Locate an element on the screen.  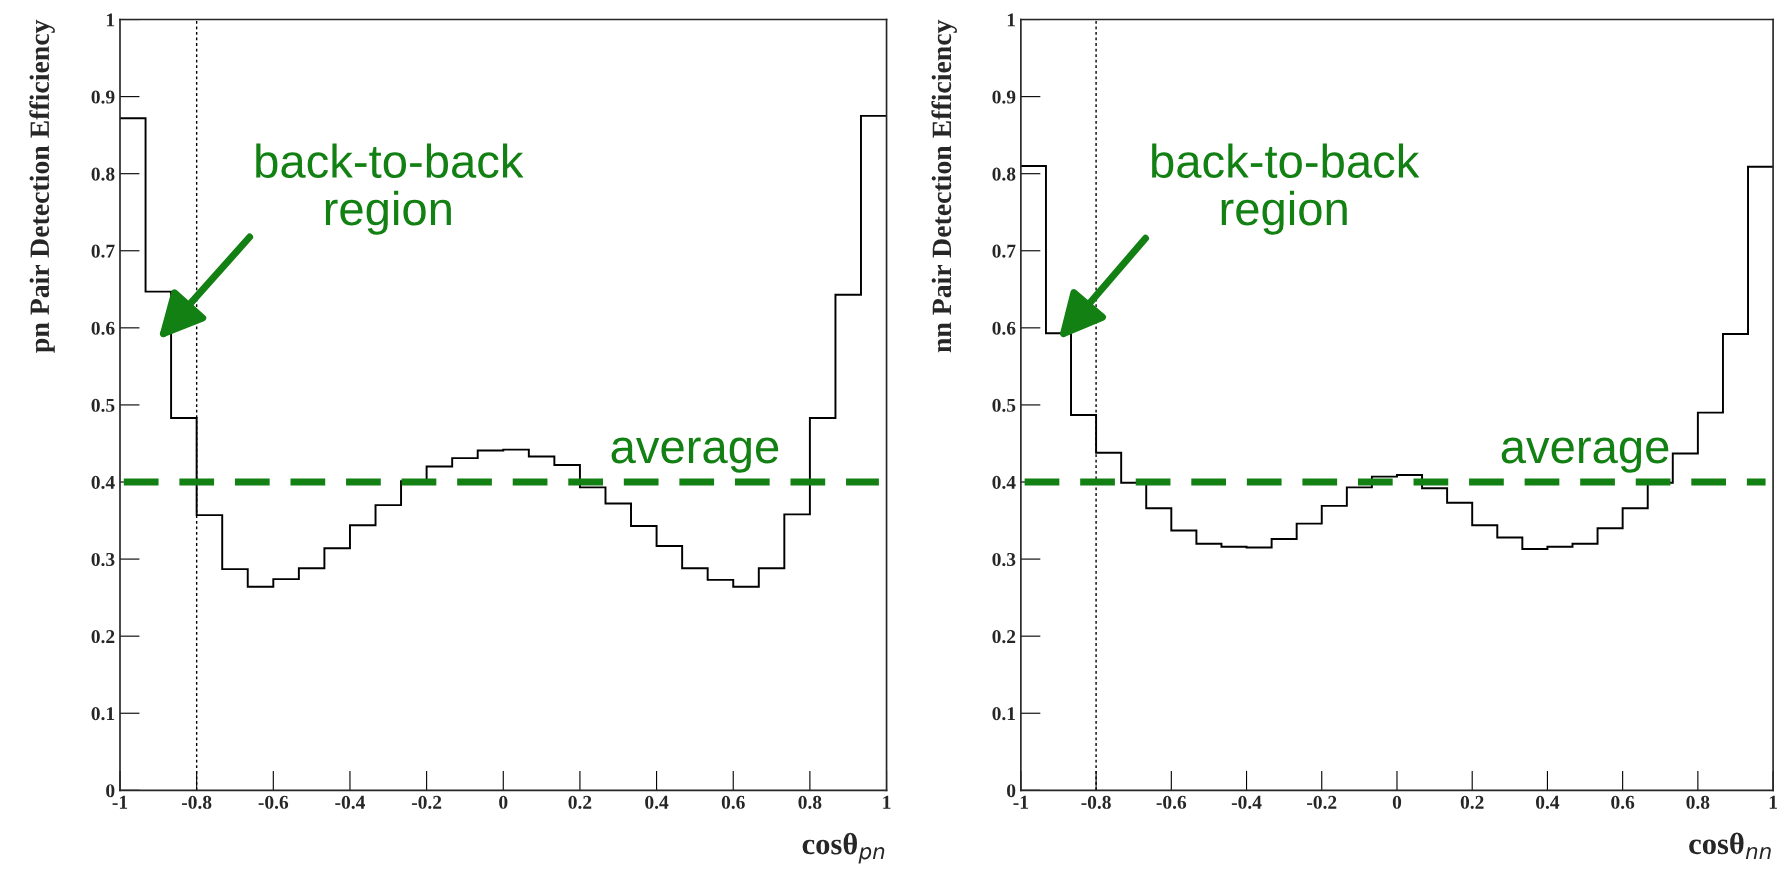
y-axis-title: nn Pair Detection Efficiency is located at coordinates (944, 186).